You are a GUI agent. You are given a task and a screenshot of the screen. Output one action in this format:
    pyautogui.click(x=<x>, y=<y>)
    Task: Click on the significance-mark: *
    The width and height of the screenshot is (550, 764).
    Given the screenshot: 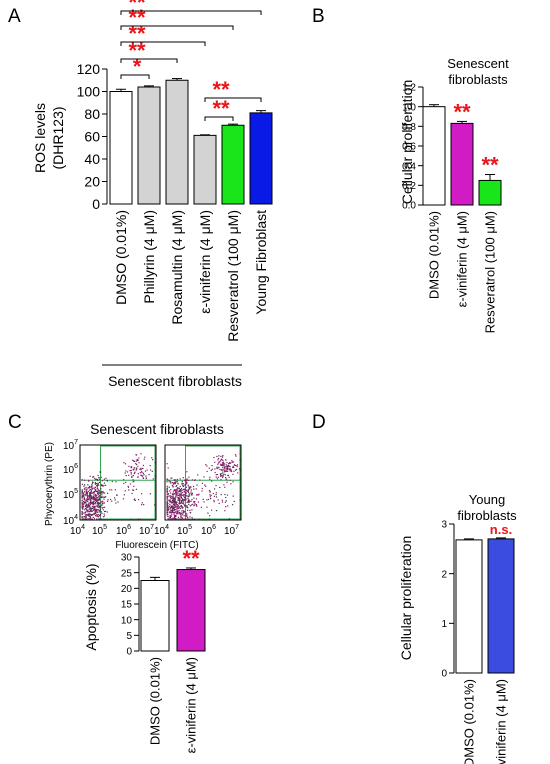 What is the action you would take?
    pyautogui.click(x=137, y=66)
    